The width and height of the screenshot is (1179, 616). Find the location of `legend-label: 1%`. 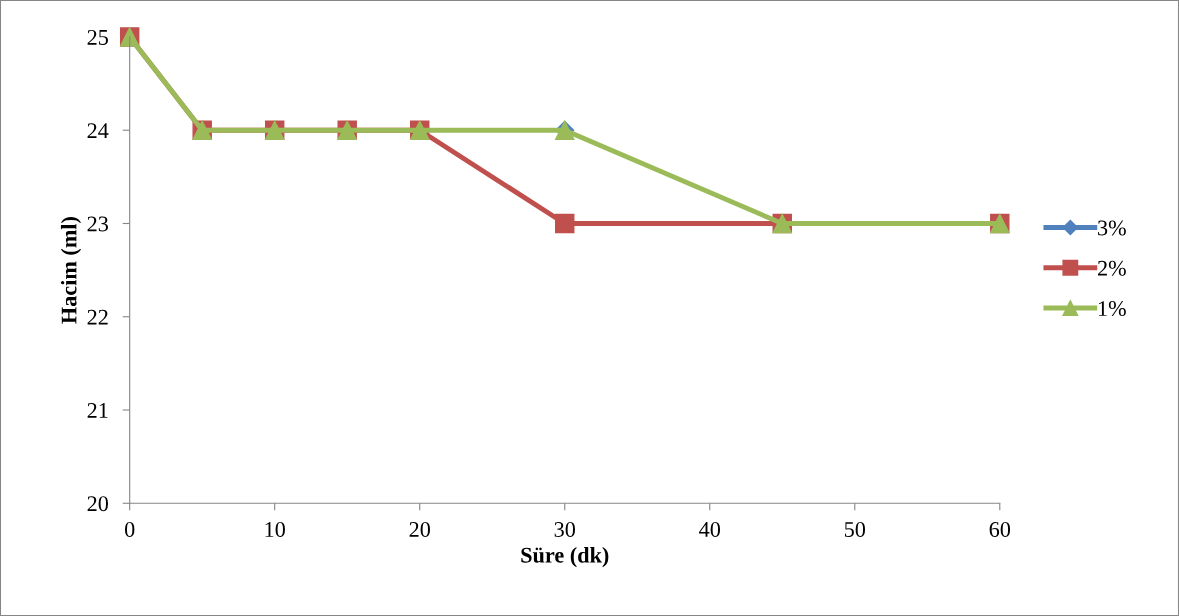

legend-label: 1% is located at coordinates (1112, 309).